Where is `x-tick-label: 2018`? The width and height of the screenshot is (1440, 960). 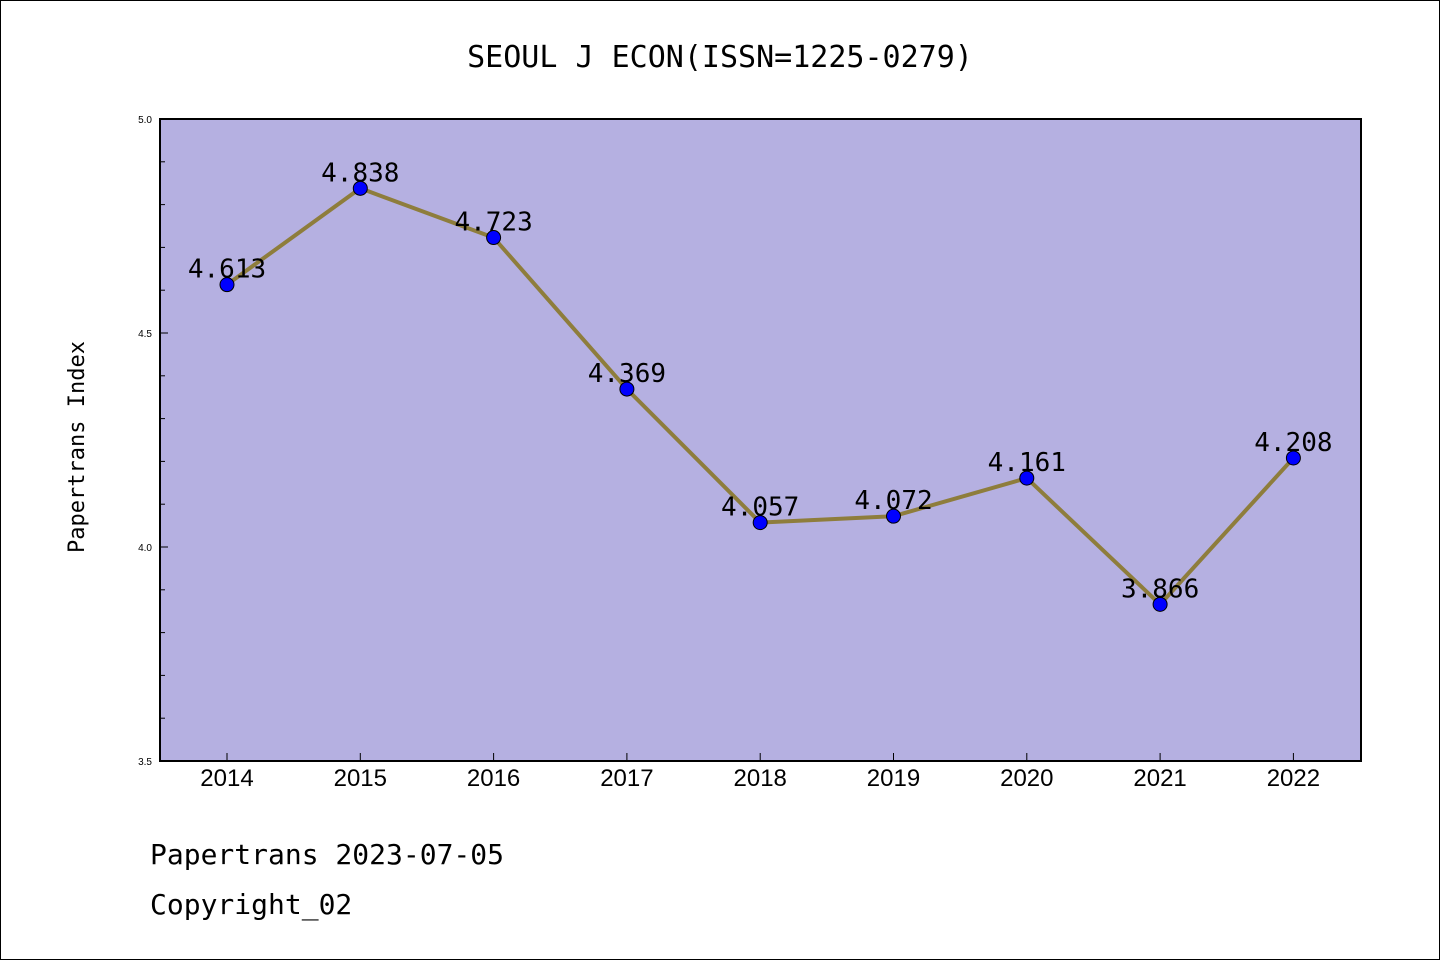 x-tick-label: 2018 is located at coordinates (760, 778).